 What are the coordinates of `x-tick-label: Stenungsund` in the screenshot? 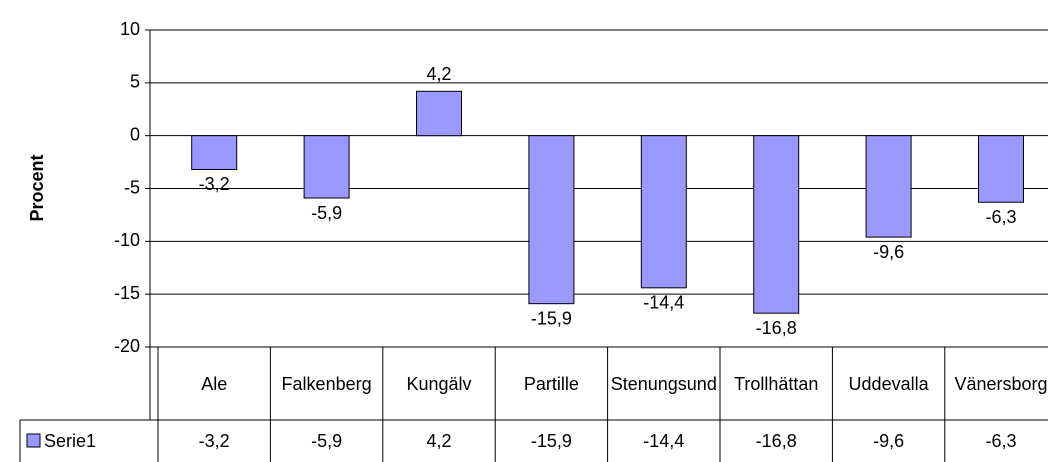 It's located at (663, 383).